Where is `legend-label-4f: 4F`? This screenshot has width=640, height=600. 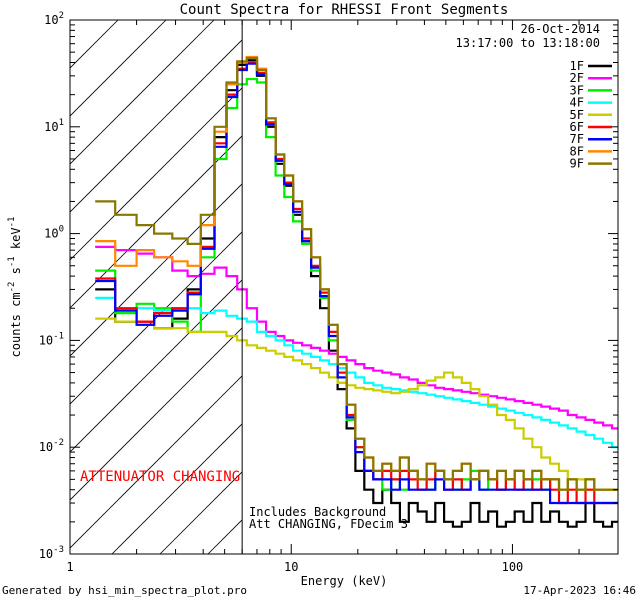 legend-label-4f: 4F is located at coordinates (577, 103).